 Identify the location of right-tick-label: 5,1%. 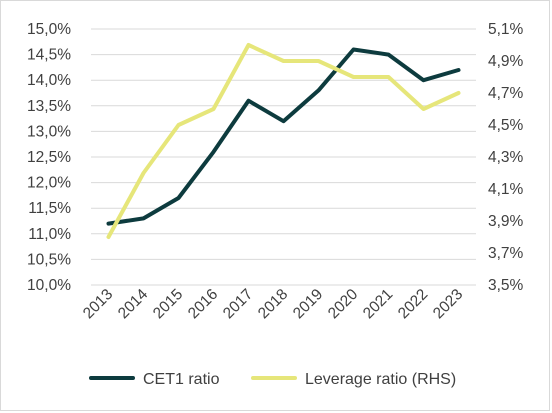
(506, 29).